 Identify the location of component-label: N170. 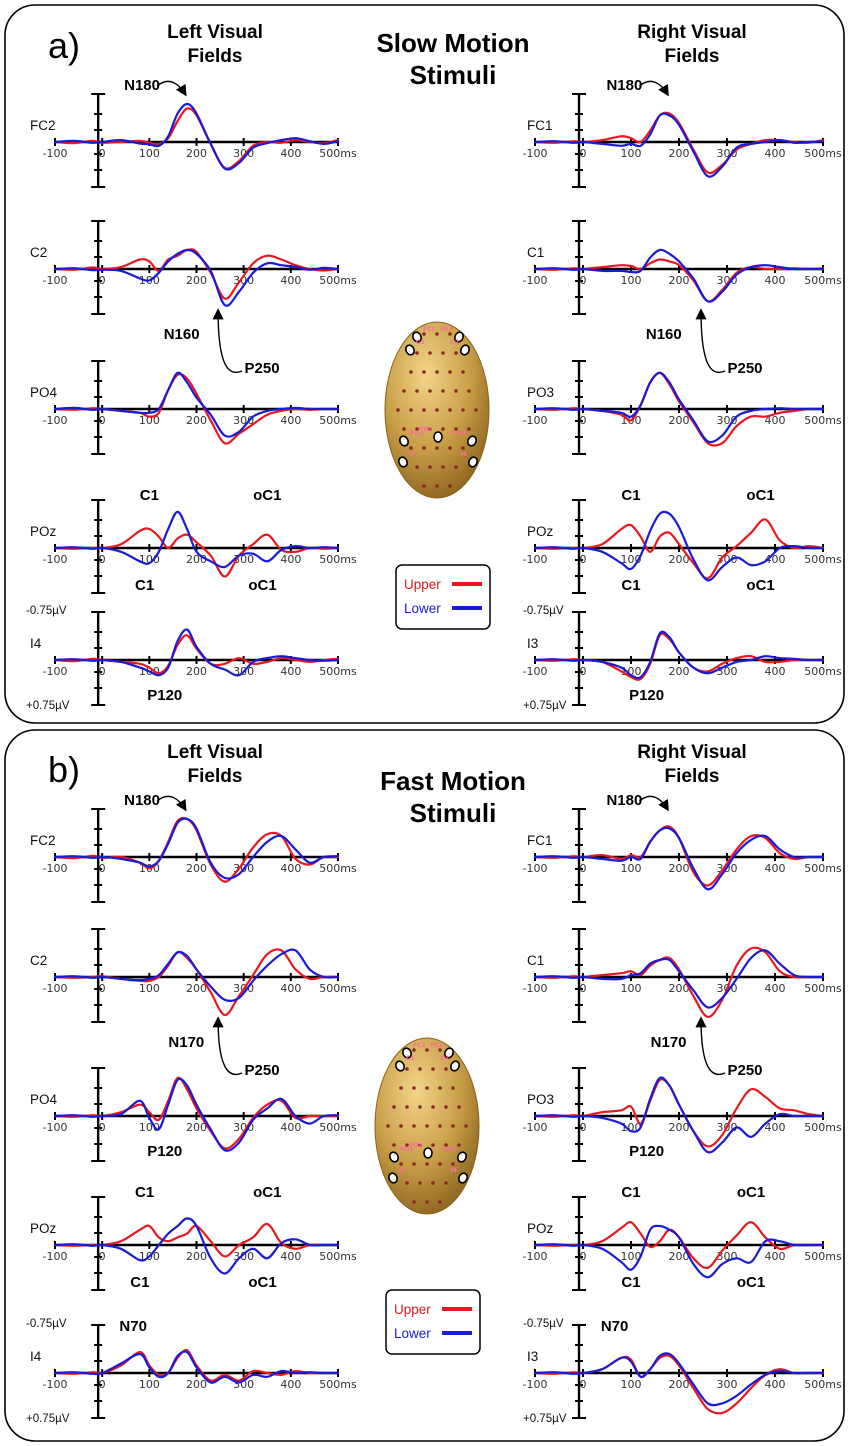
(669, 1042).